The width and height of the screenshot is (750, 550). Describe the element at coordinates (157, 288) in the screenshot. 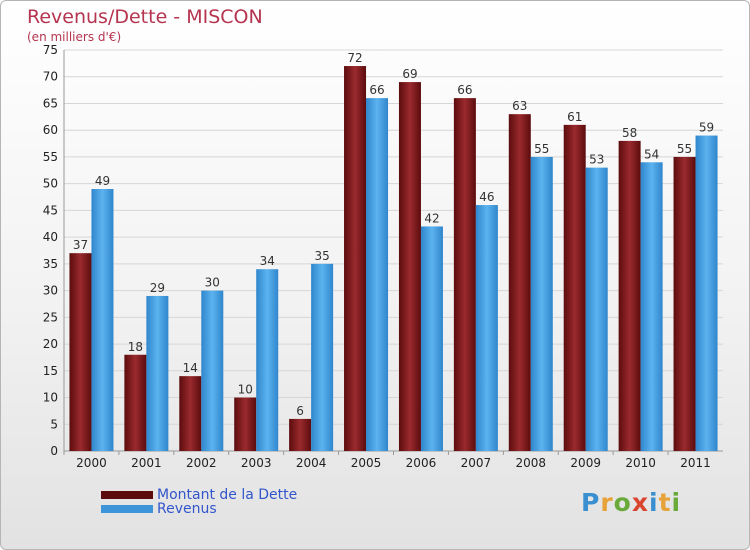

I see `data-label: 29` at that location.